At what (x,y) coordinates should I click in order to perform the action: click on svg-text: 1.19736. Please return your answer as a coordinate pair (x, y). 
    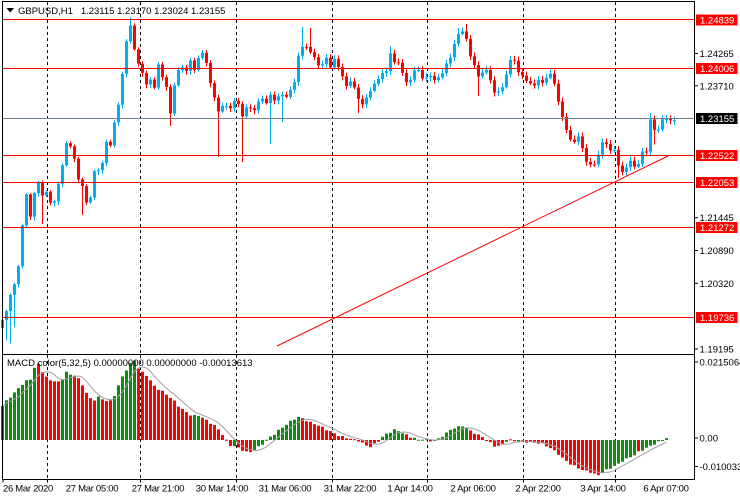
    Looking at the image, I should click on (717, 318).